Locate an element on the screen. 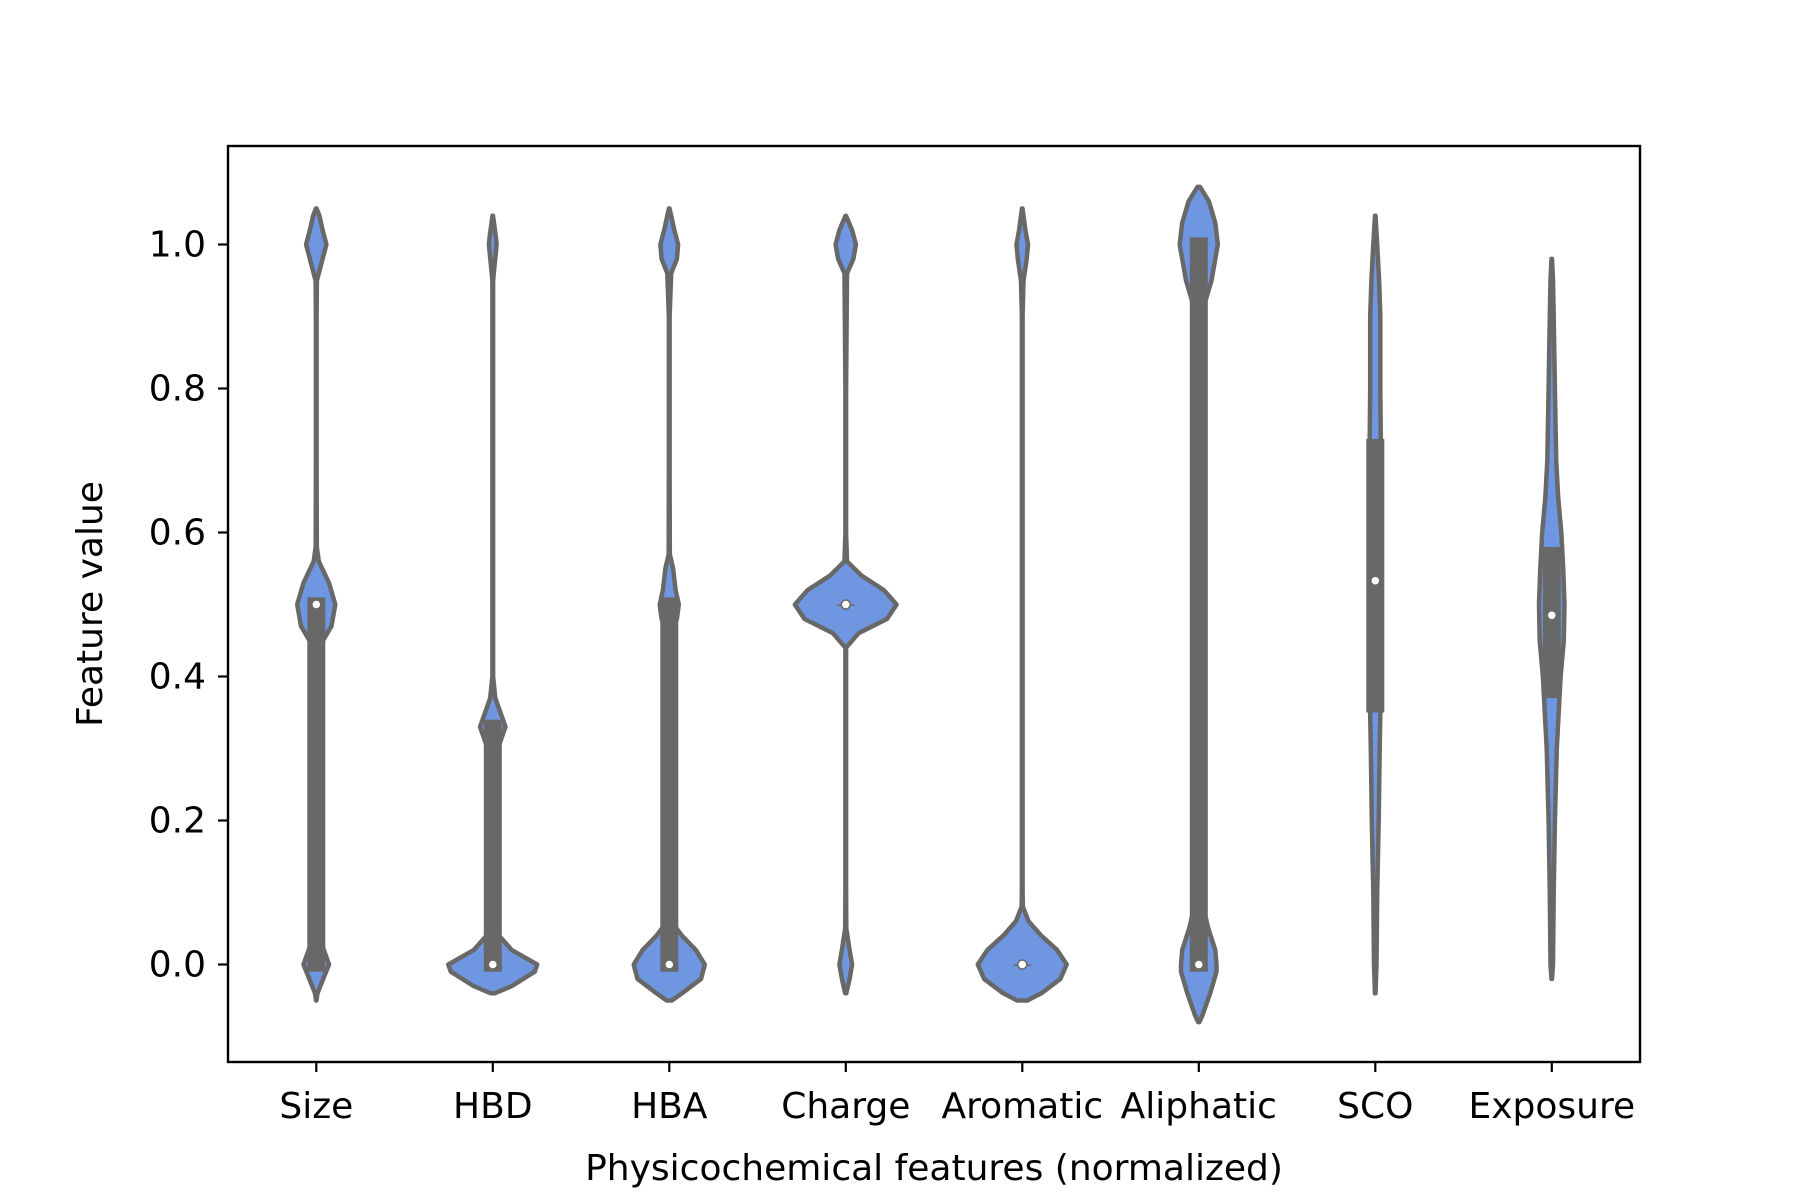  median-dot-hbd is located at coordinates (493, 964).